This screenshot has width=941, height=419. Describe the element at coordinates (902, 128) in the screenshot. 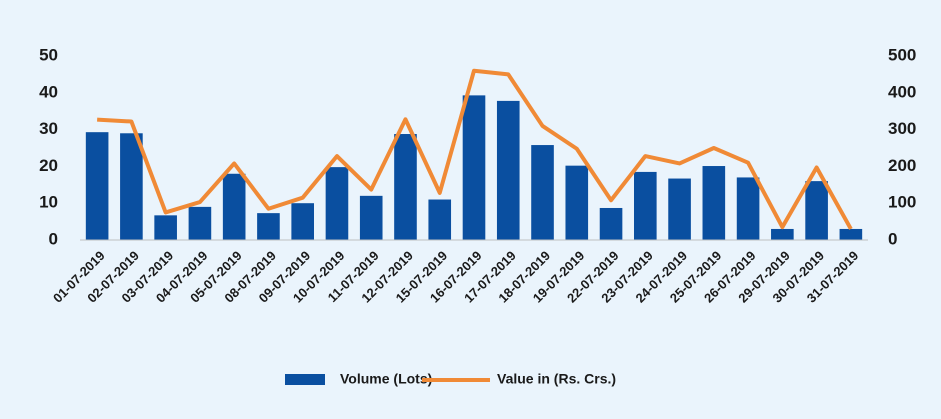

I see `y2-tick-label: 300` at that location.